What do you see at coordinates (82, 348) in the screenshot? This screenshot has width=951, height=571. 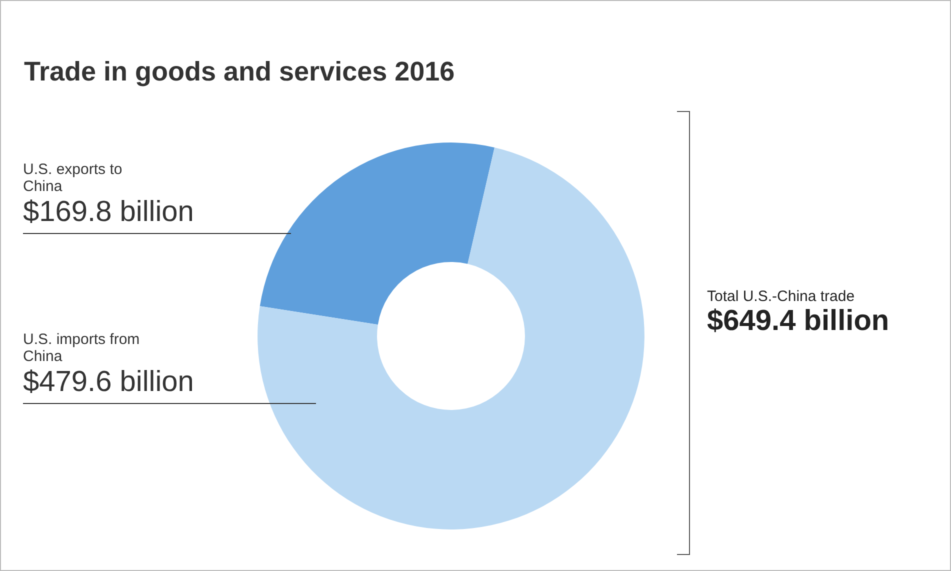 I see `slice-label: U.S. imports from China` at bounding box center [82, 348].